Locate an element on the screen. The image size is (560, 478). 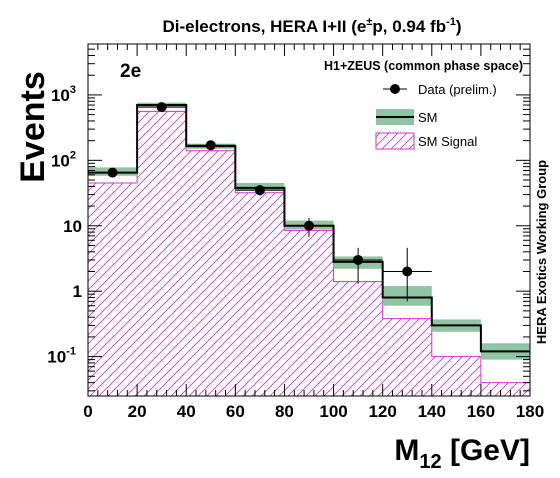
y-tick-label: 1 is located at coordinates (77, 291).